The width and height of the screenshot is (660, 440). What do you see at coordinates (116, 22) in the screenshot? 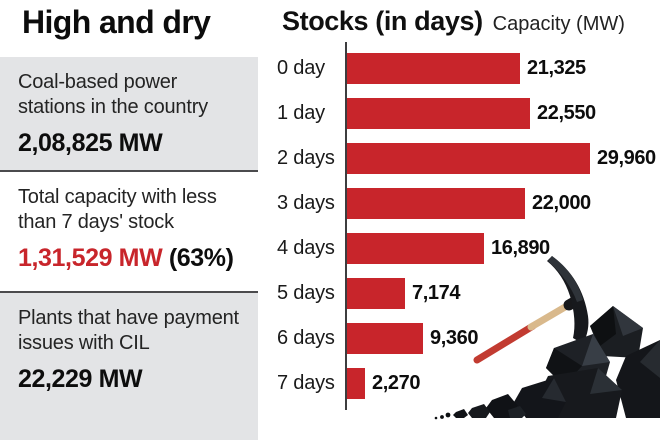
I see `page-title: High and dry` at bounding box center [116, 22].